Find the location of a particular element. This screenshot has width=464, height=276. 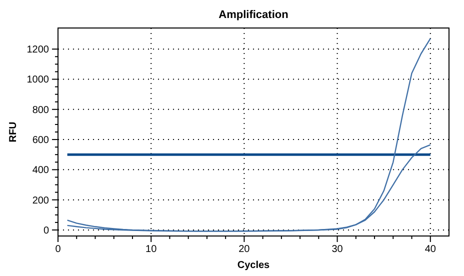

x-tick-label: 10 is located at coordinates (152, 249).